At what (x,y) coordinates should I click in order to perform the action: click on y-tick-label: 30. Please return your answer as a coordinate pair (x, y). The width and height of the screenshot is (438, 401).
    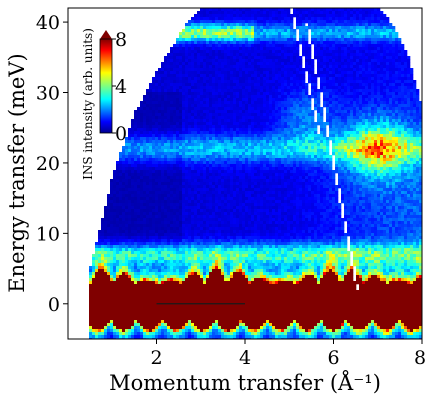
    Looking at the image, I should click on (48, 94).